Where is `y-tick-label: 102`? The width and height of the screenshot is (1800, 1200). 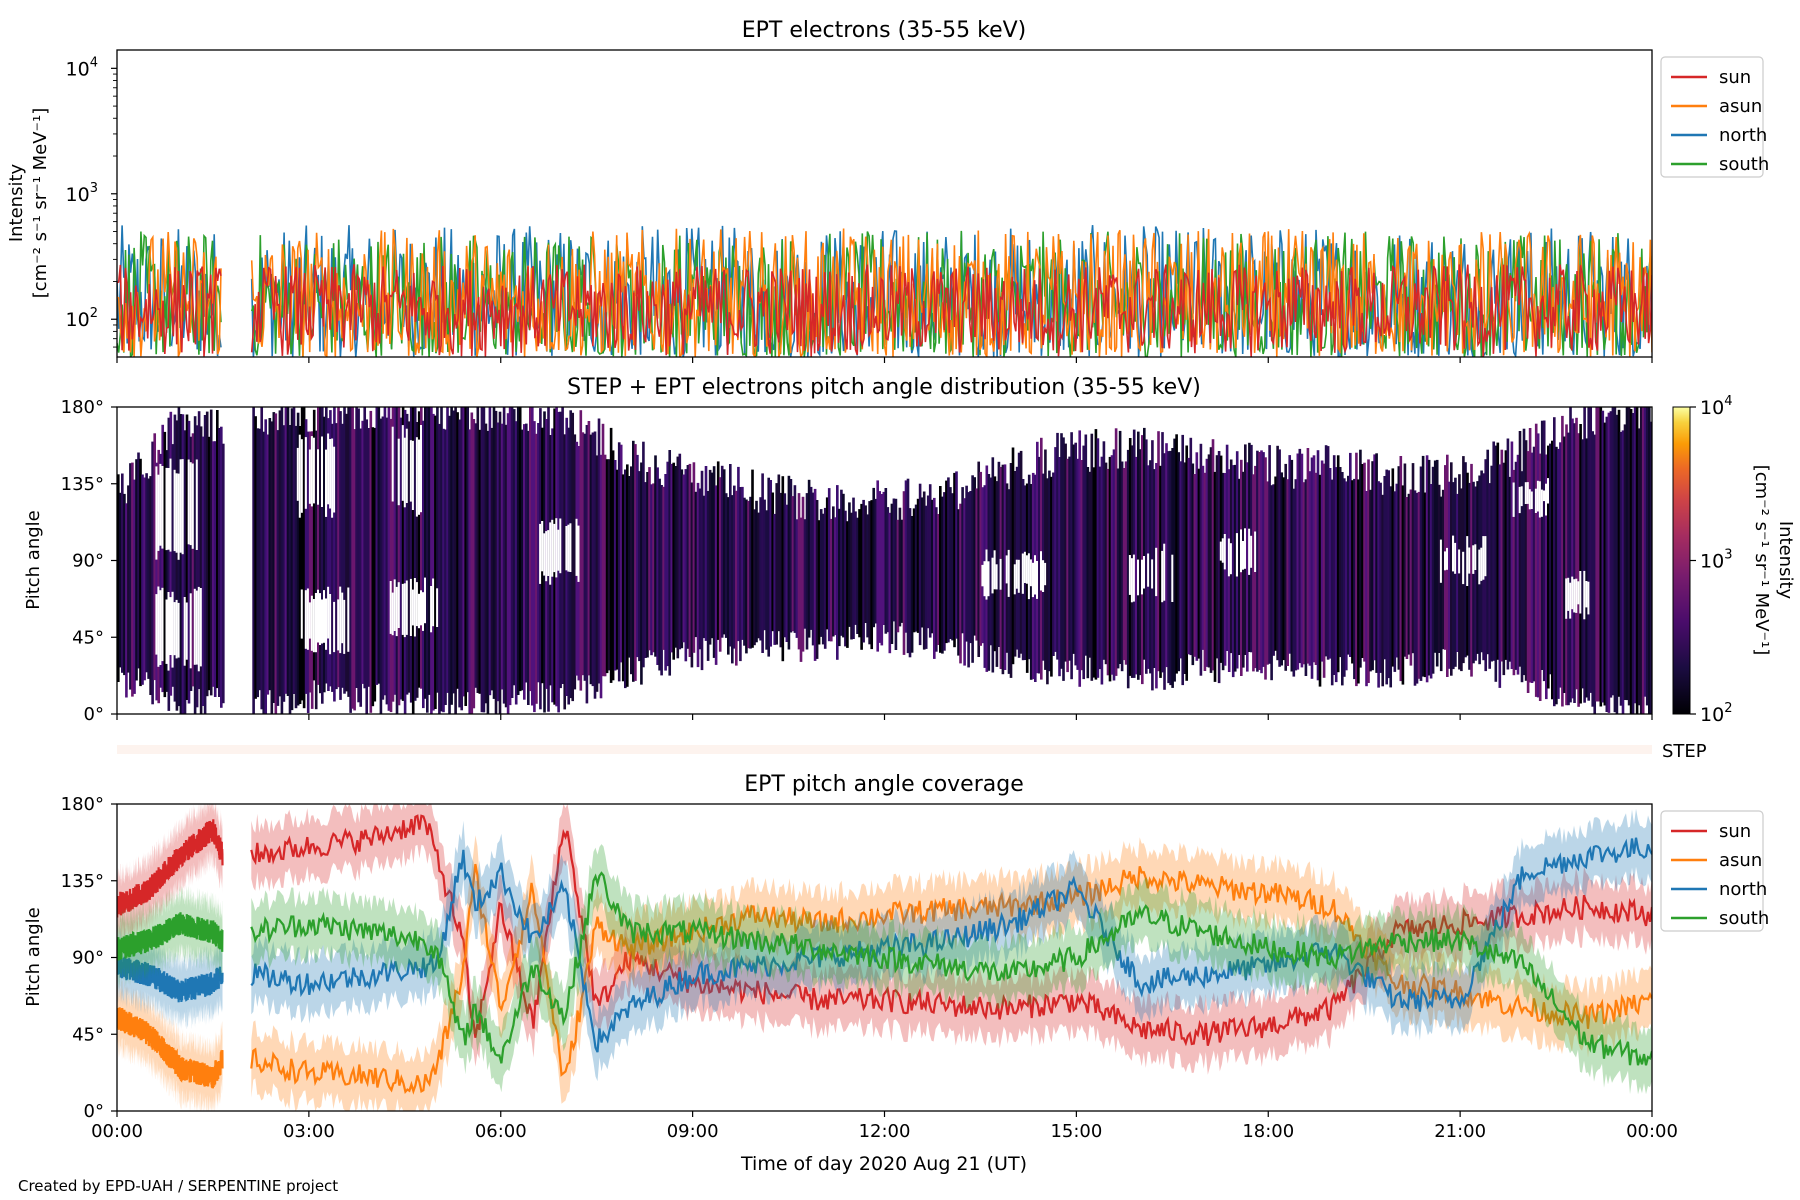
y-tick-label: 102 is located at coordinates (82, 318).